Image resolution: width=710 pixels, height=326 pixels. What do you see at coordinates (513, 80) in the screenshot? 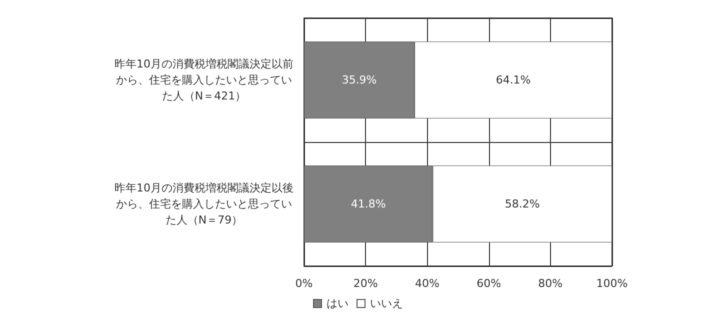
I see `data-label: 64.1%` at bounding box center [513, 80].